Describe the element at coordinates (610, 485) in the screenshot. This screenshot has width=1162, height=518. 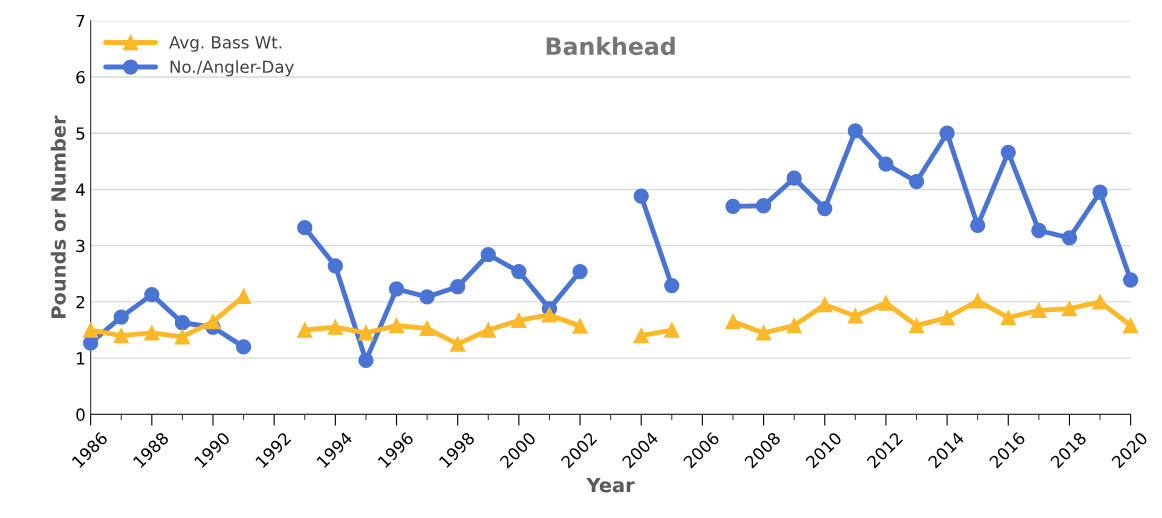
I see `x-axis-title: Year` at that location.